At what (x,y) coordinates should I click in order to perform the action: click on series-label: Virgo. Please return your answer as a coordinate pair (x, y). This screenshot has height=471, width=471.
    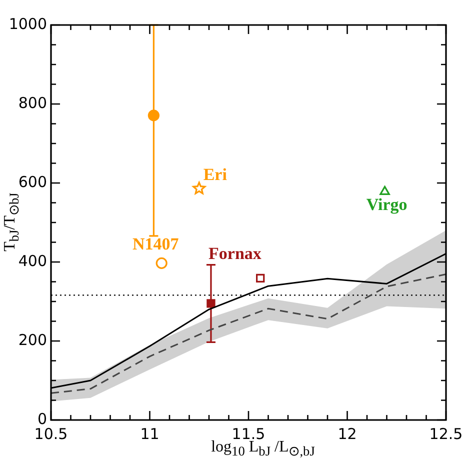
    Looking at the image, I should click on (387, 204).